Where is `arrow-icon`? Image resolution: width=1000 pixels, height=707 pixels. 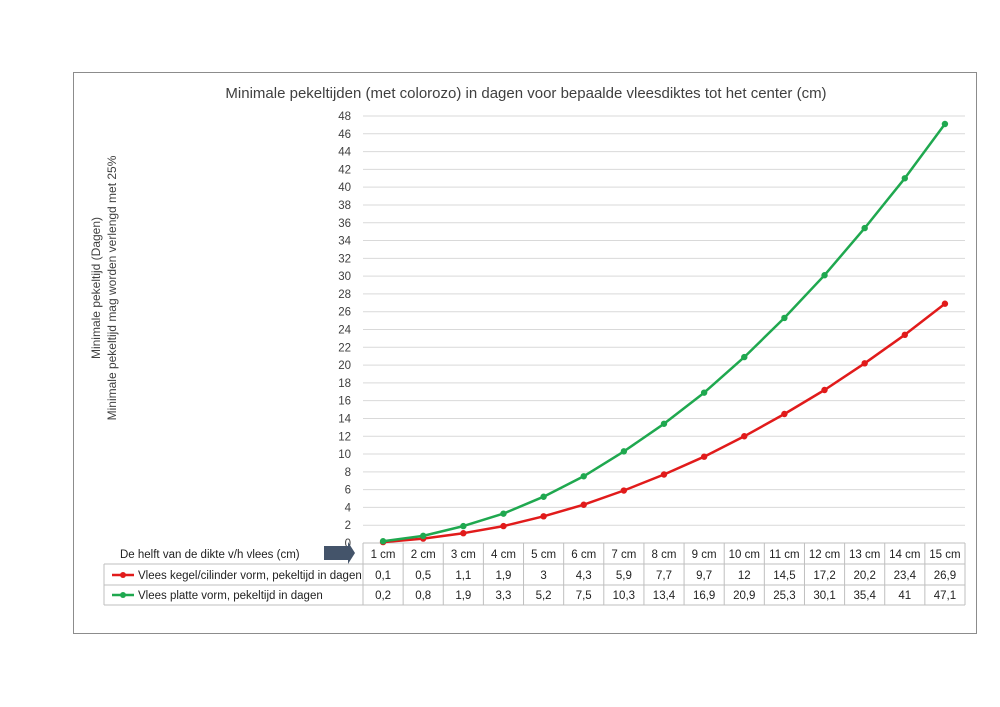
arrow-icon is located at coordinates (339, 553).